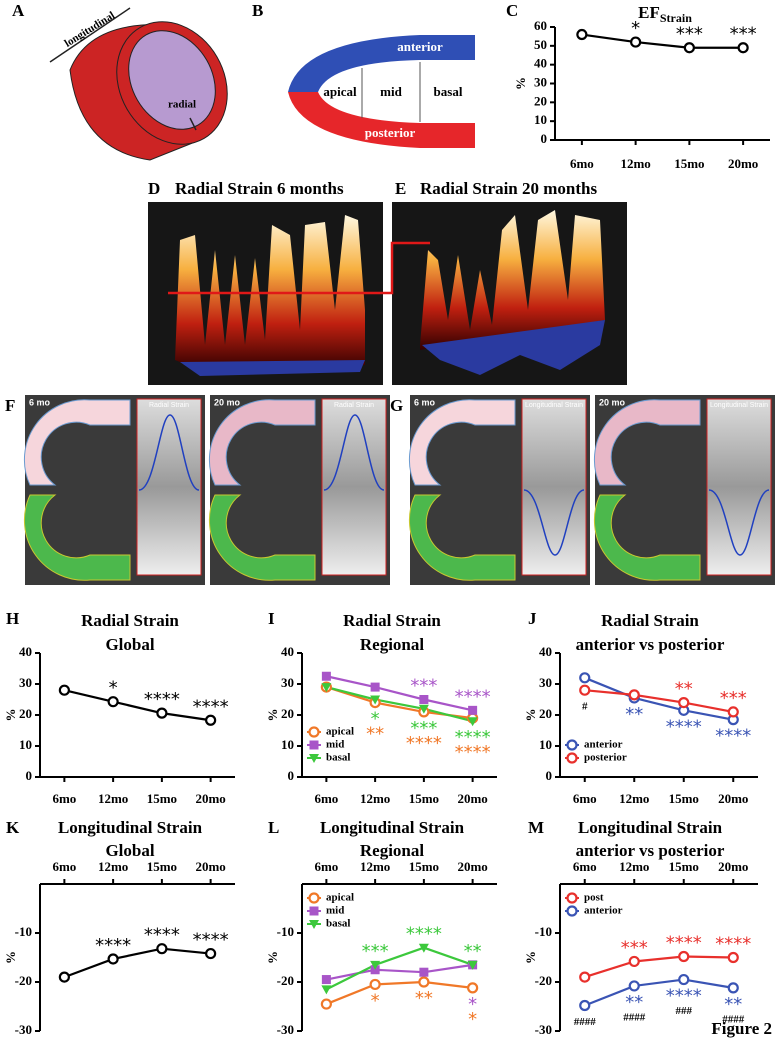  What do you see at coordinates (273, 827) in the screenshot?
I see `panel-label: L` at bounding box center [273, 827].